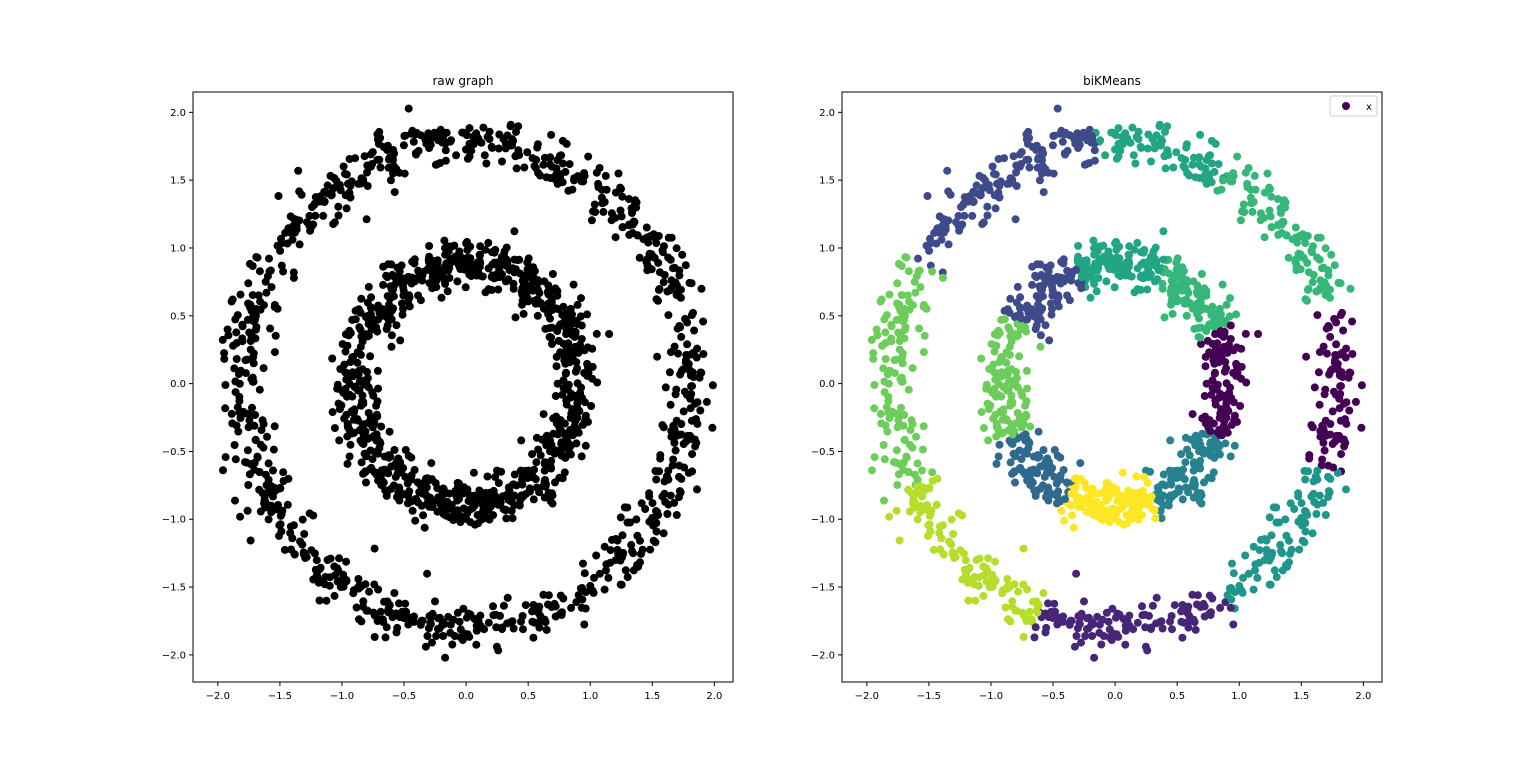 This screenshot has width=1536, height=765. What do you see at coordinates (1369, 107) in the screenshot?
I see `legend-label: x` at bounding box center [1369, 107].